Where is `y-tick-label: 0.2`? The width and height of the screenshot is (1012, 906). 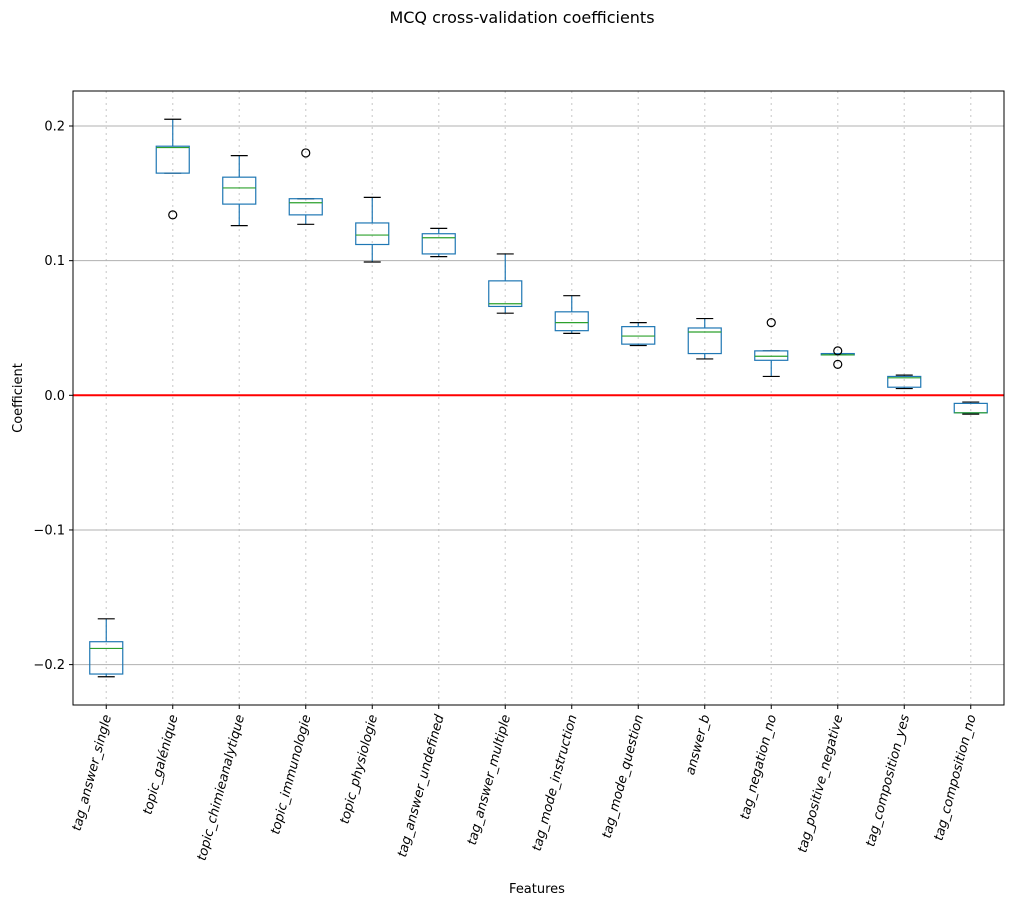 y-tick-label: 0.2 is located at coordinates (54, 127).